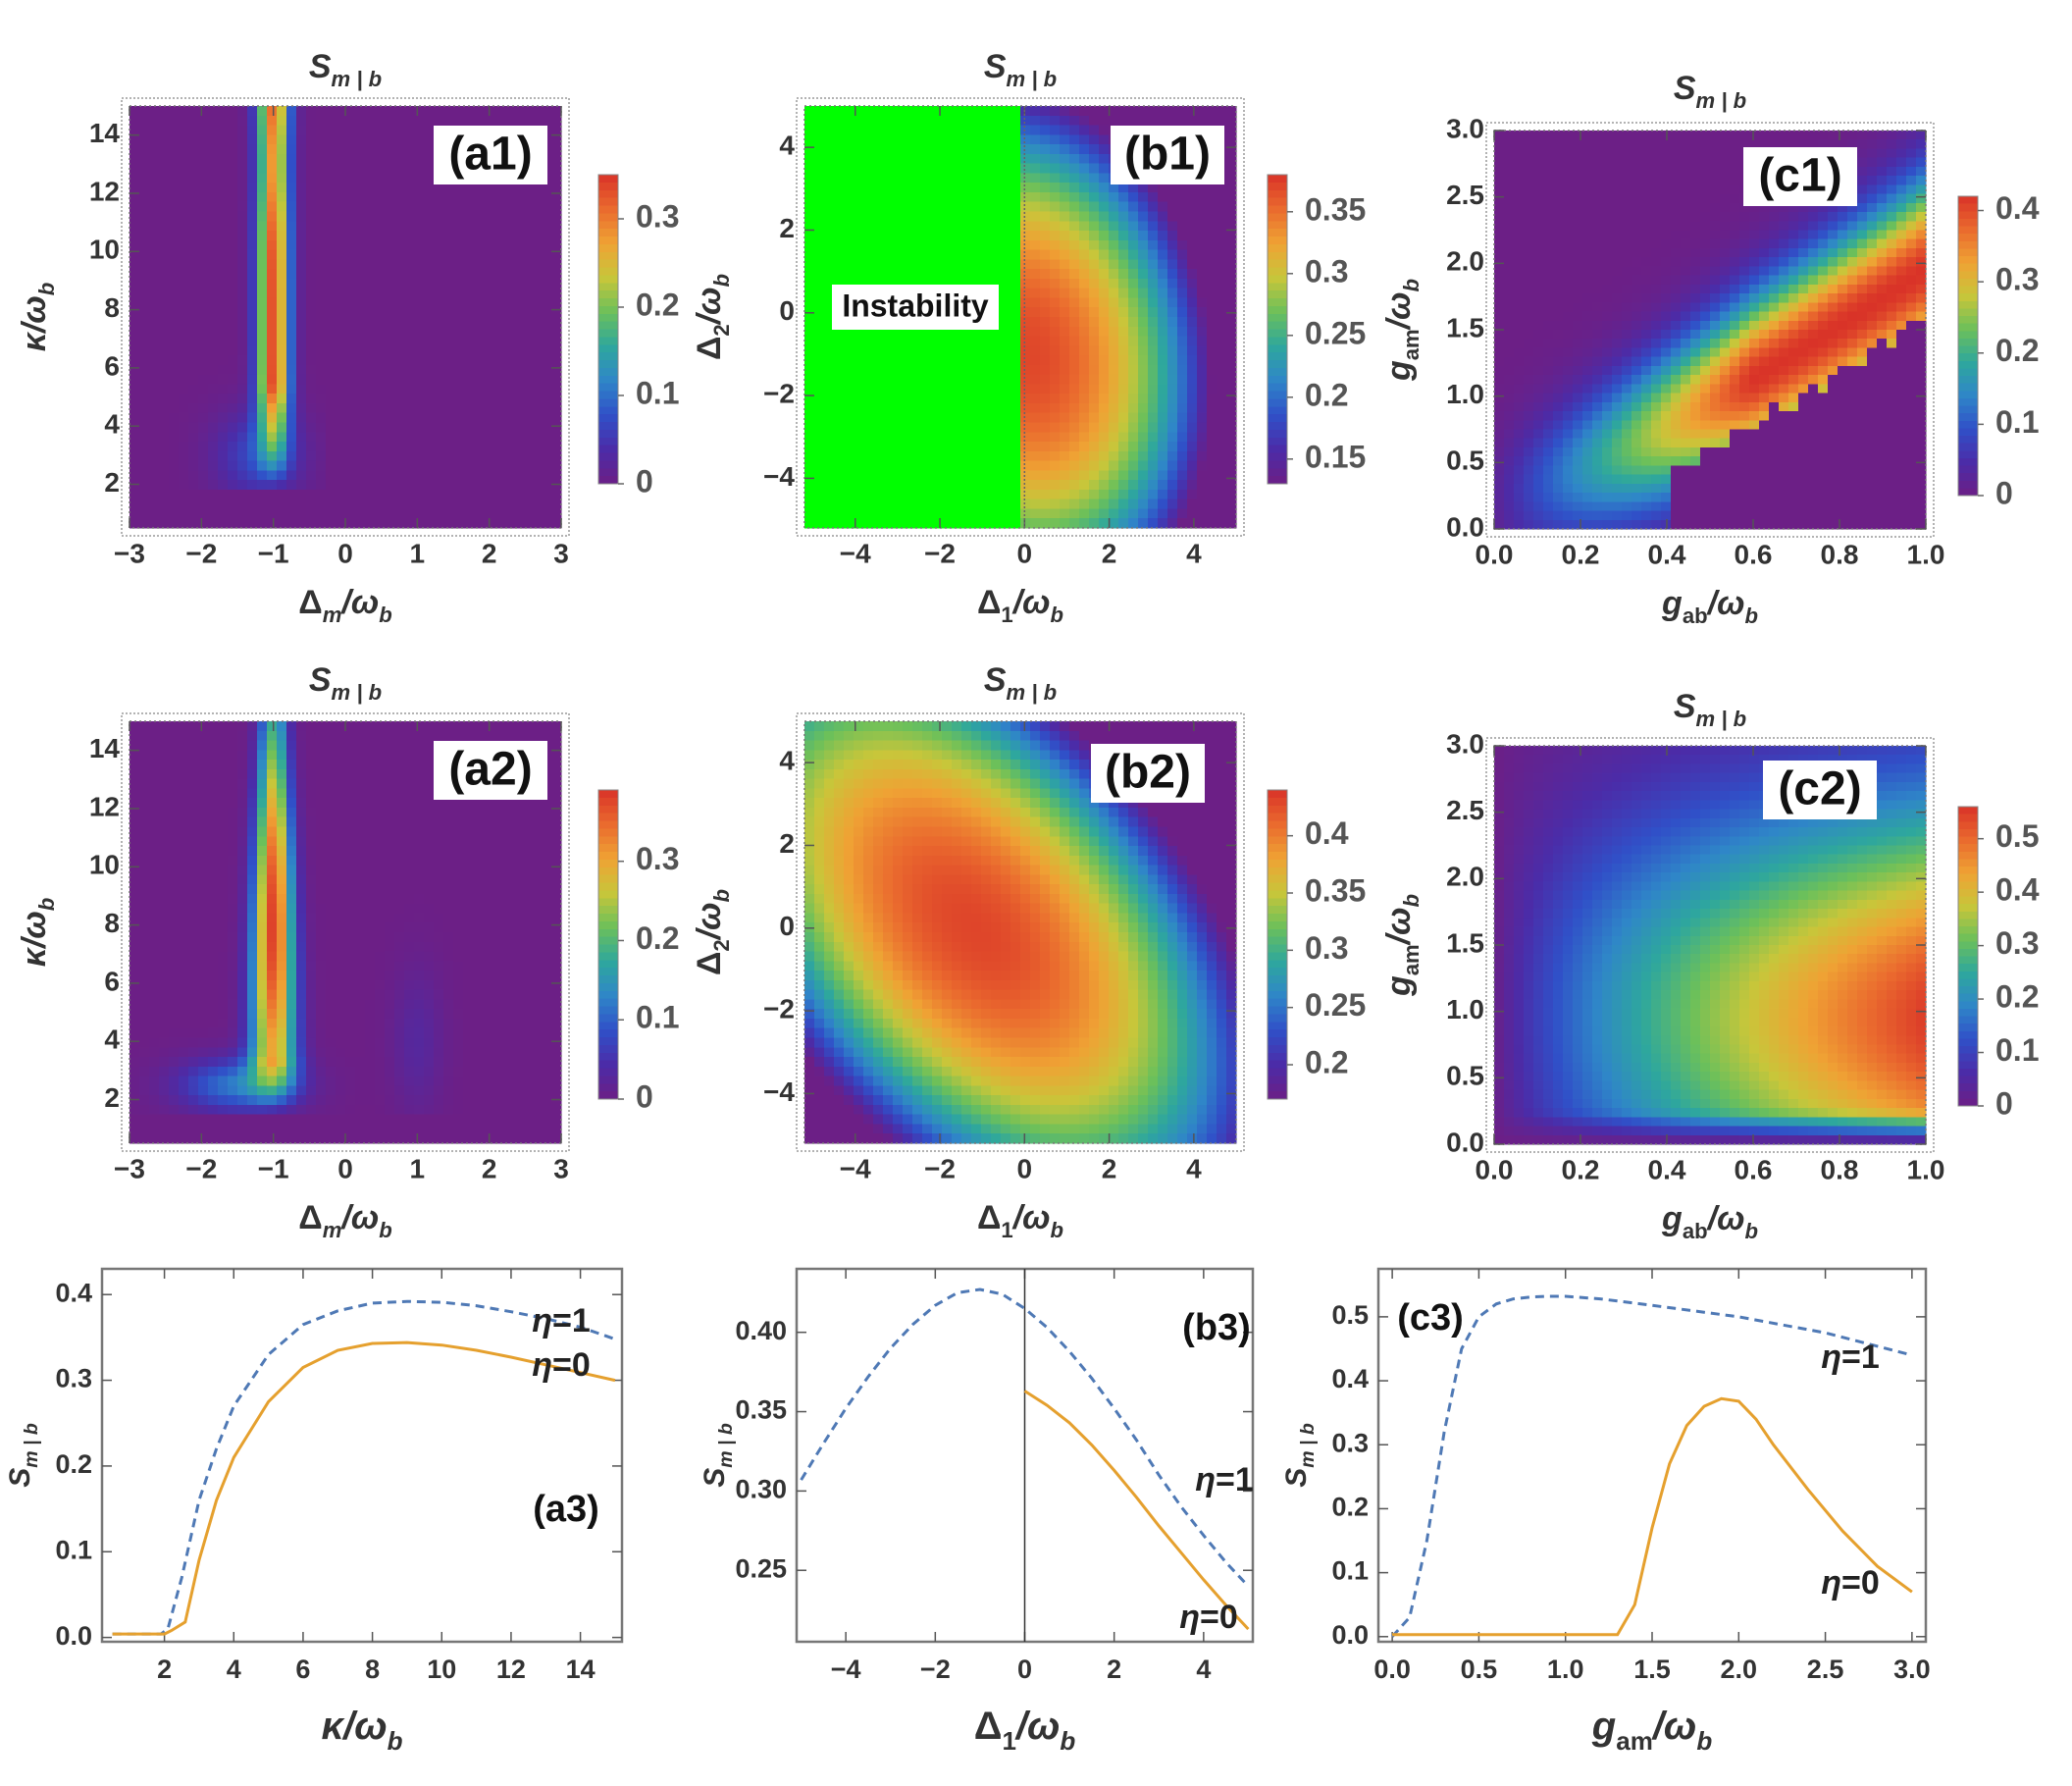 Image resolution: width=2072 pixels, height=1786 pixels. What do you see at coordinates (787, 146) in the screenshot?
I see `b1-ytick-label: 4` at bounding box center [787, 146].